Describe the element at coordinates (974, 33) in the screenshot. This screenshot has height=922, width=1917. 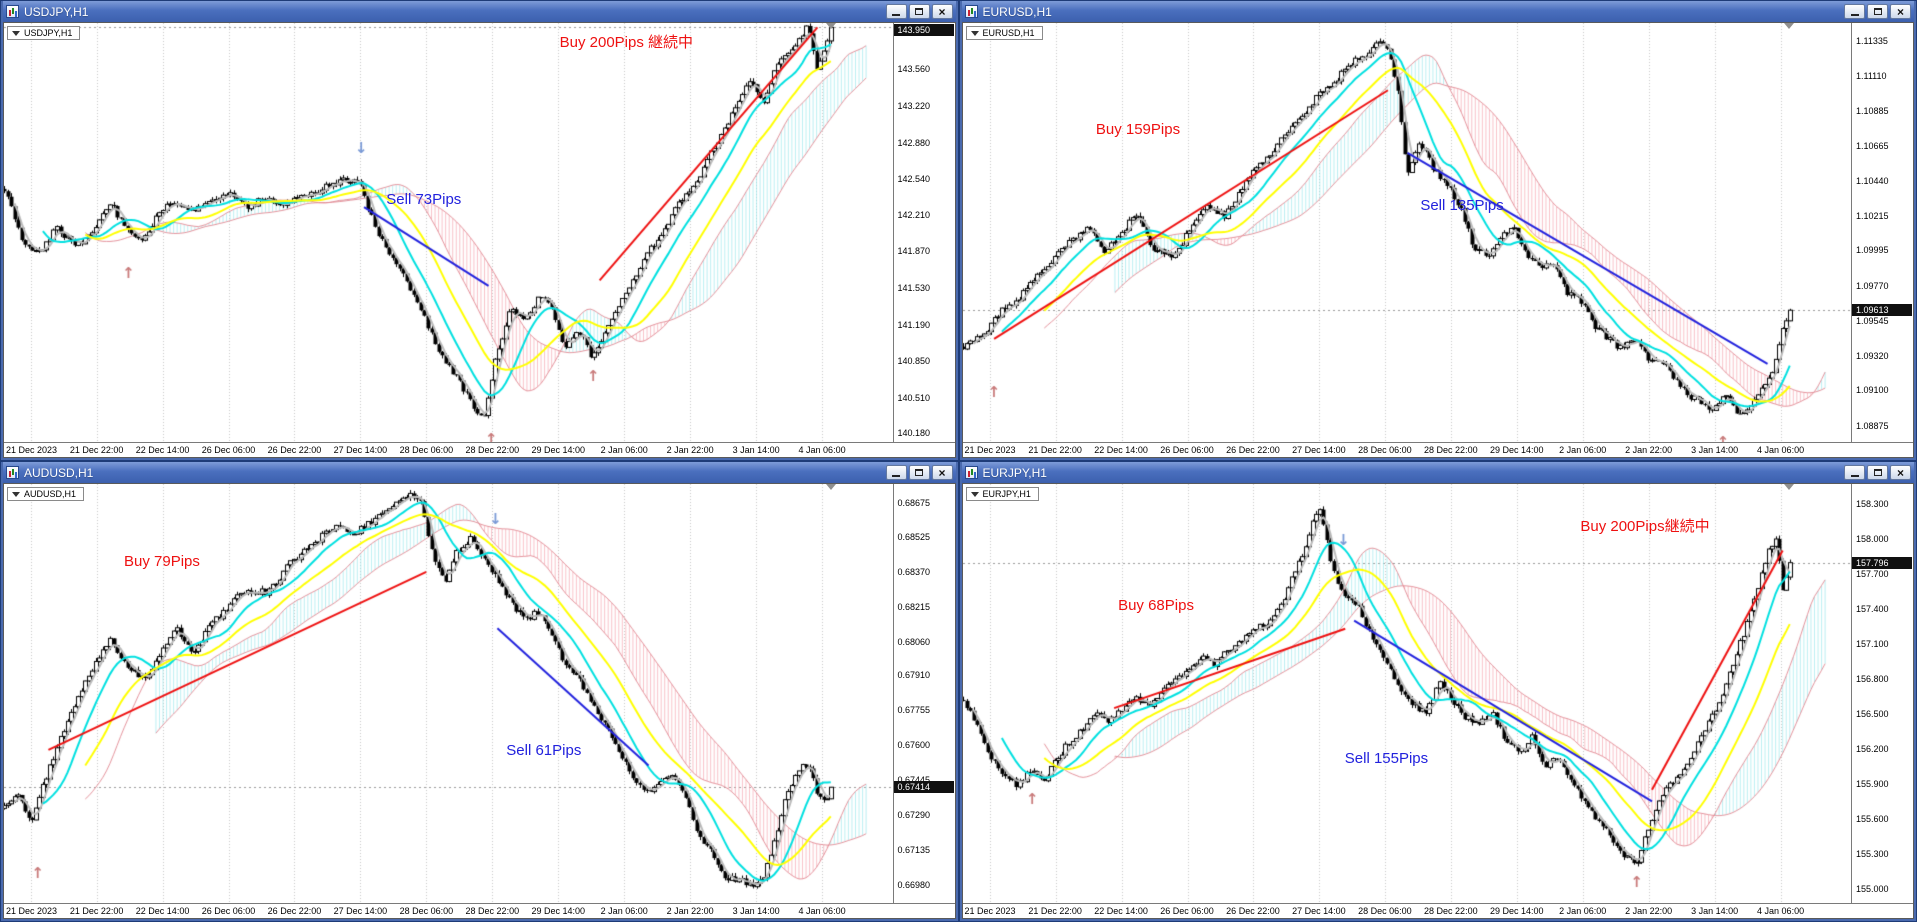
I see `dropdown-triangle-icon` at that location.